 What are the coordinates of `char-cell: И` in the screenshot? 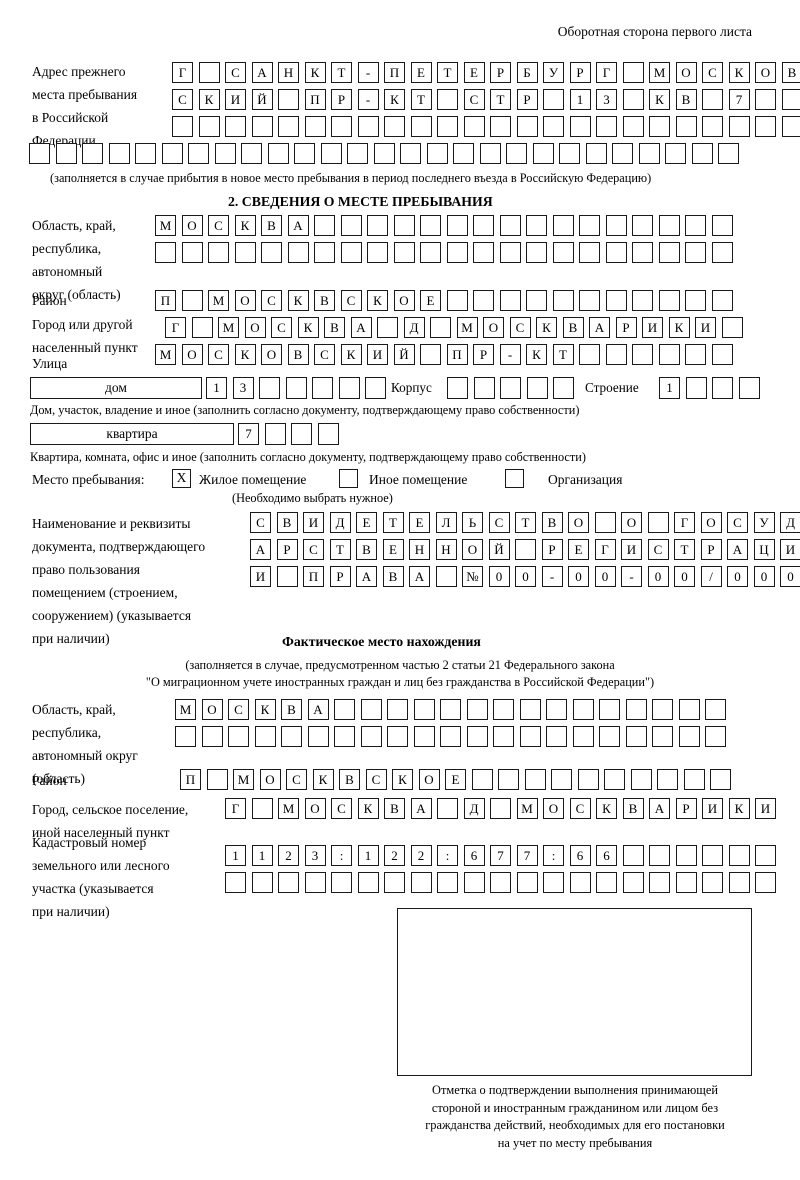 It's located at (235, 99).